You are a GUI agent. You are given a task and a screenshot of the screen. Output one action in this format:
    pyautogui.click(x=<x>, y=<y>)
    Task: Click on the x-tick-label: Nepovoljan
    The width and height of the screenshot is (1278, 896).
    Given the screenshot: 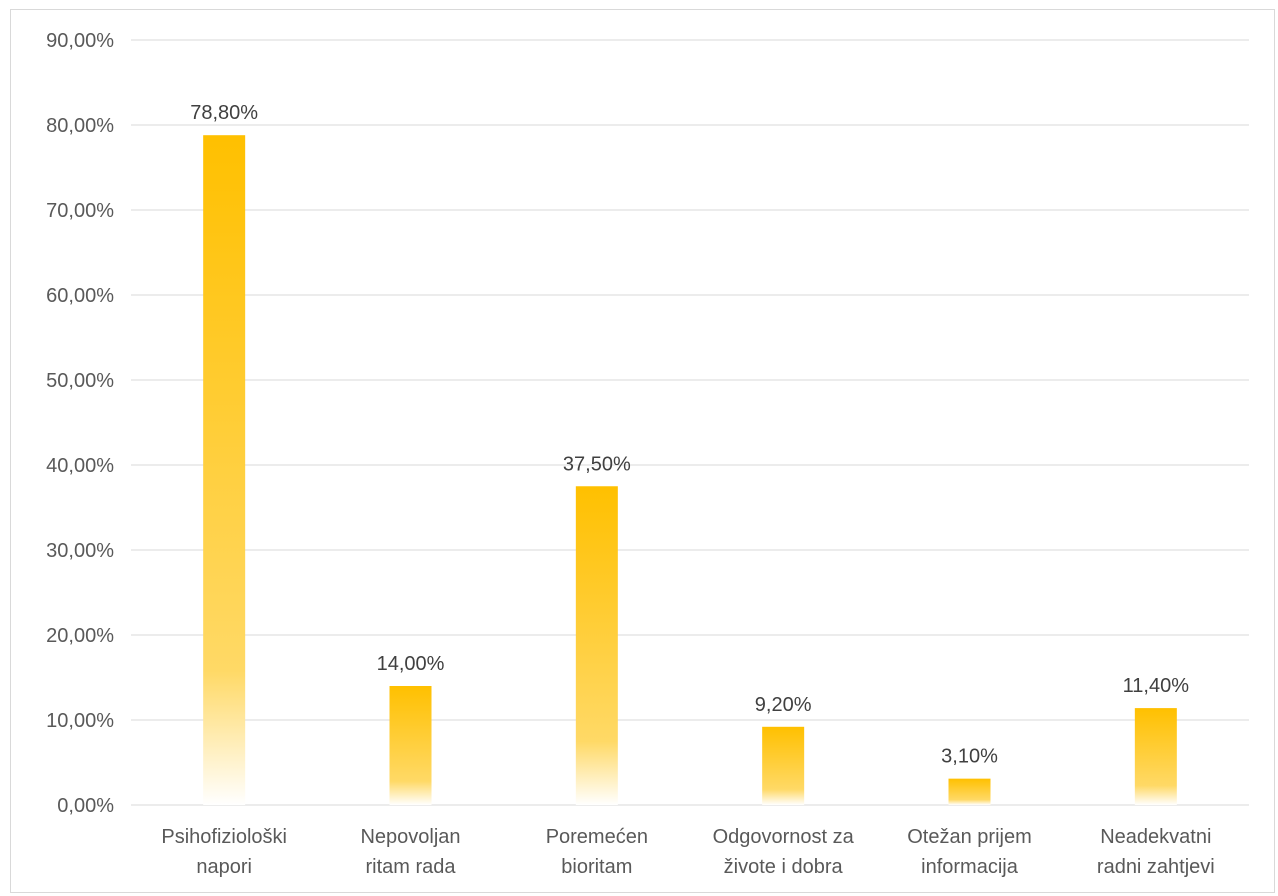 What is the action you would take?
    pyautogui.click(x=410, y=837)
    